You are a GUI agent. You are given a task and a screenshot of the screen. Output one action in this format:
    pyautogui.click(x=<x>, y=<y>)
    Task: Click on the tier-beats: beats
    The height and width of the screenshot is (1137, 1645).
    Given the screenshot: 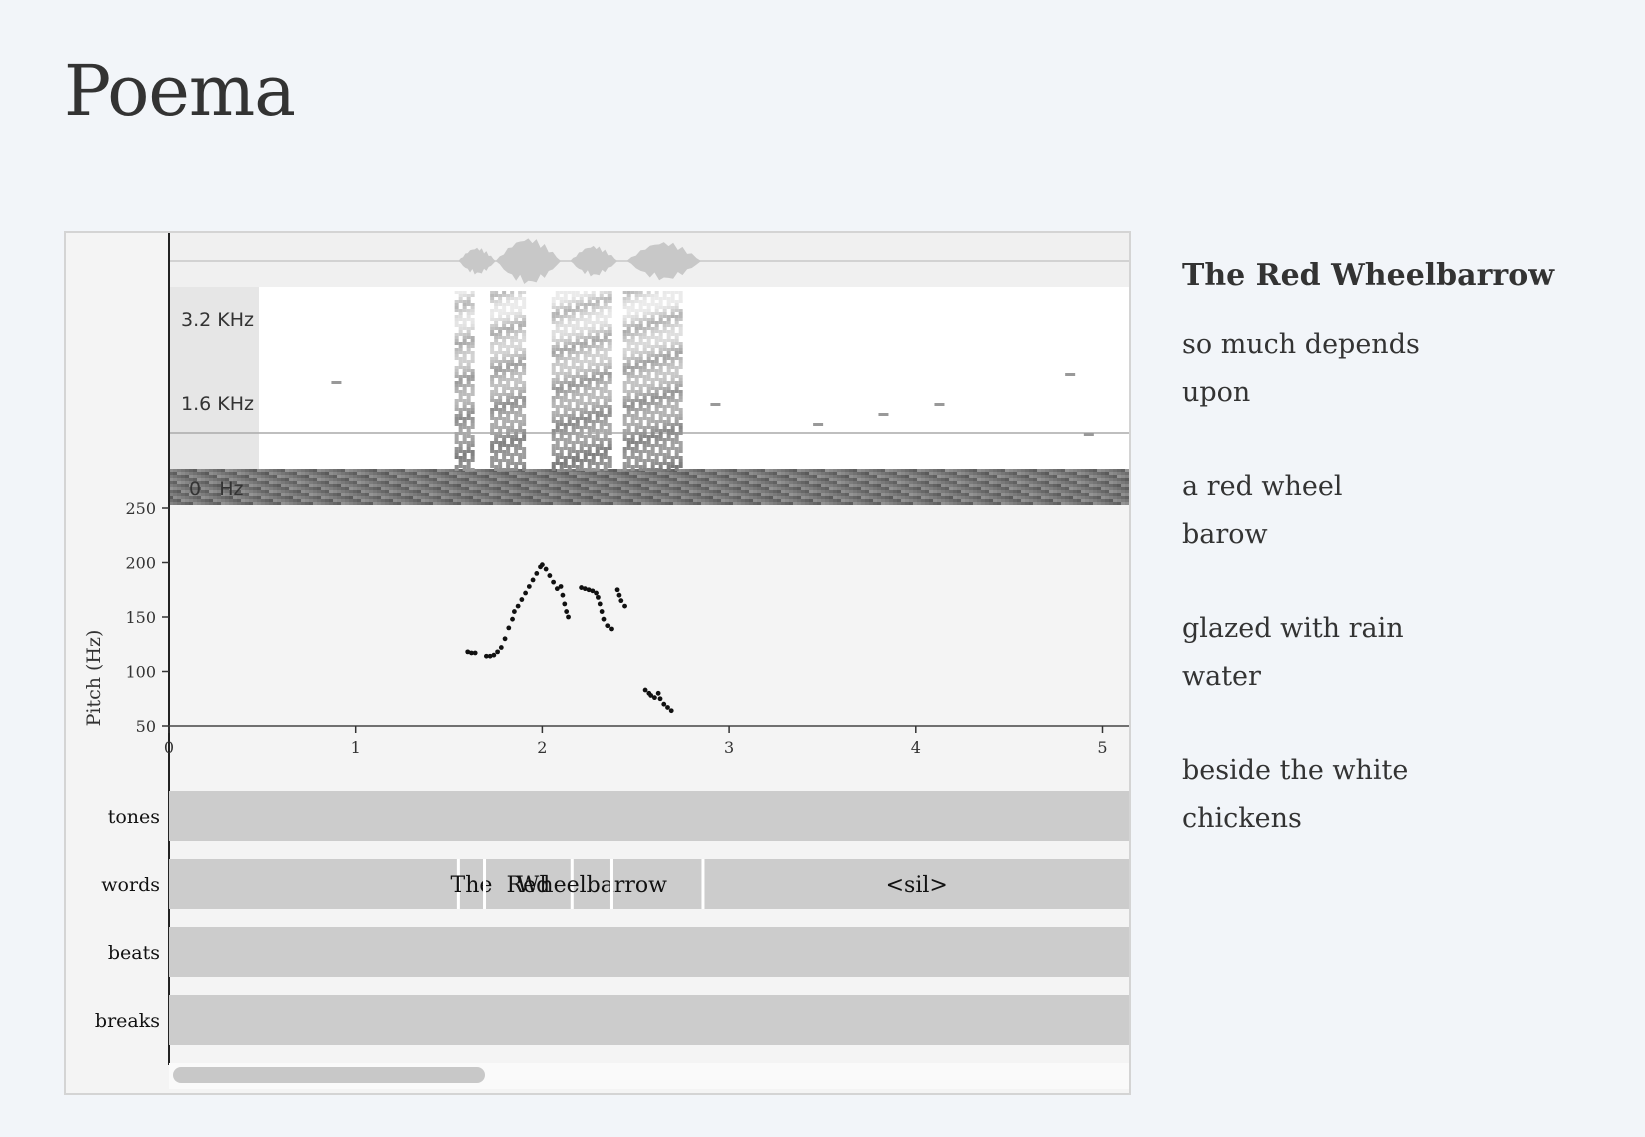 What is the action you would take?
    pyautogui.click(x=618, y=952)
    